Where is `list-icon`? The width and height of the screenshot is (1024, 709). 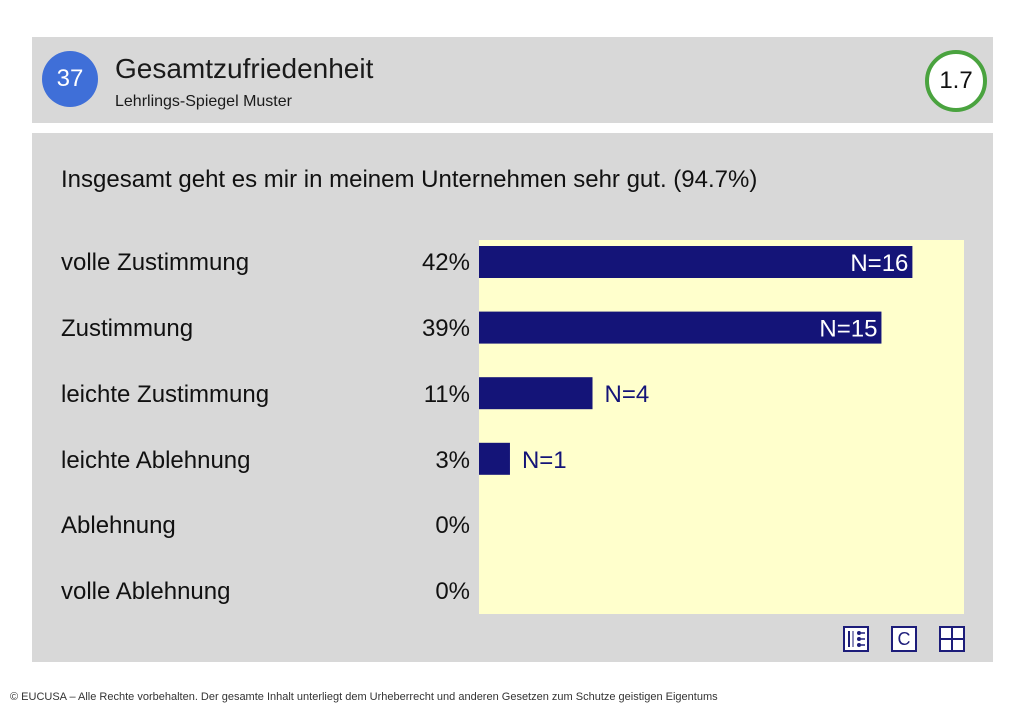
list-icon is located at coordinates (856, 639).